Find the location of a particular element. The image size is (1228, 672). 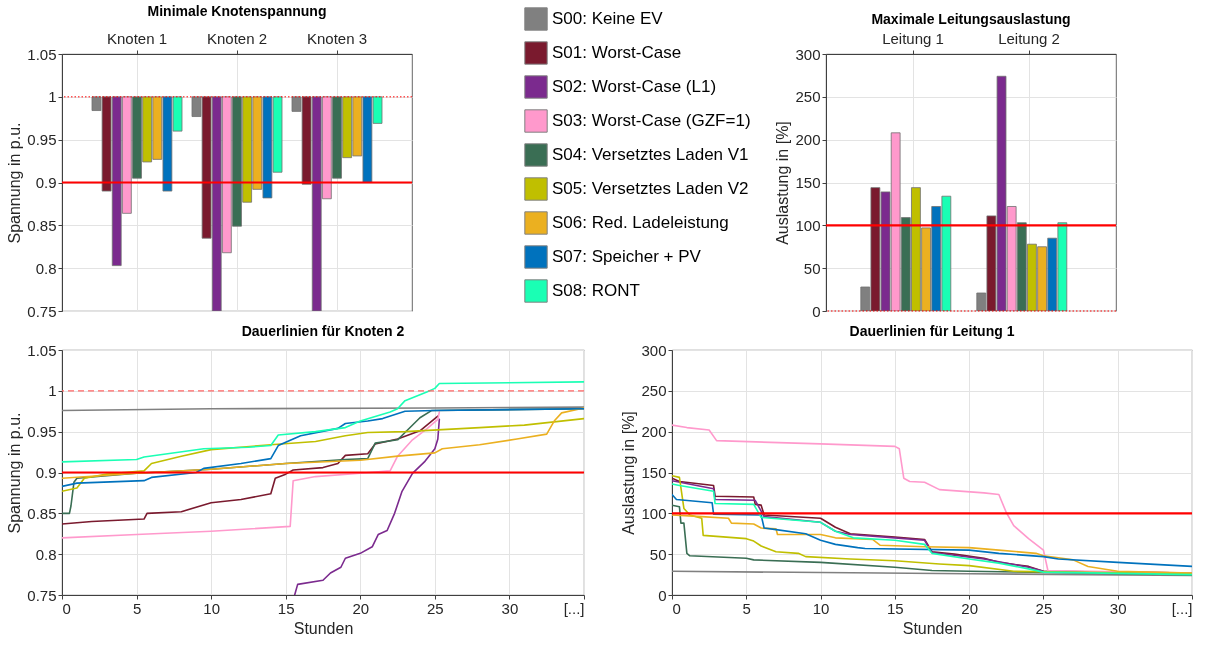

legend-label: S02: Worst-Case (L1) is located at coordinates (634, 86).